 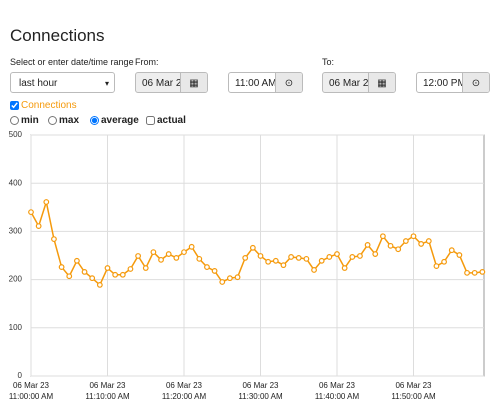 What do you see at coordinates (147, 62) in the screenshot?
I see `from-label: From:` at bounding box center [147, 62].